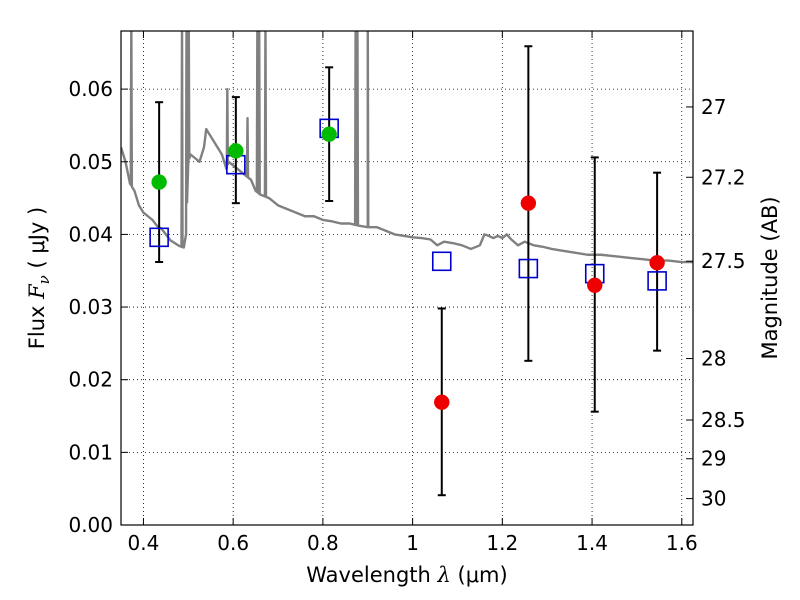 The width and height of the screenshot is (800, 600). I want to click on y2-tick-label: 29, so click(713, 459).